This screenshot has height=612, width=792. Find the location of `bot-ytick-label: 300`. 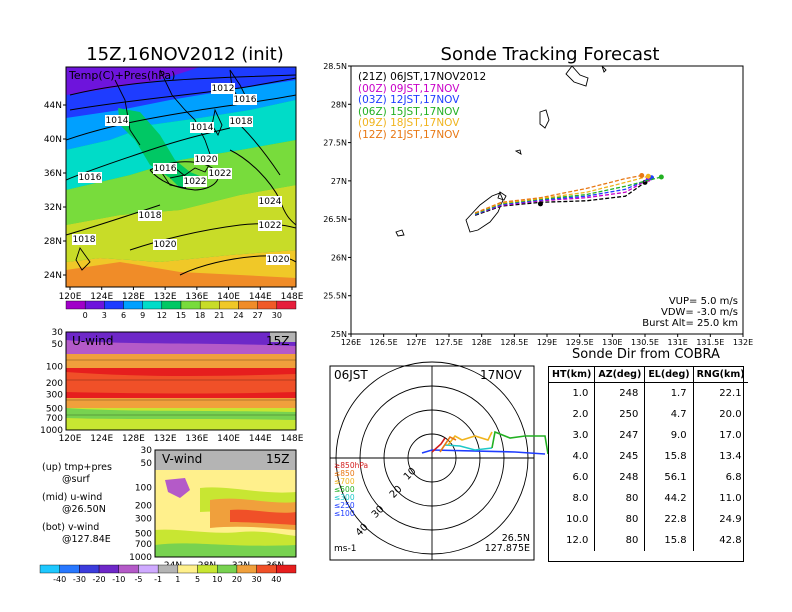

bot-ytick-label: 300 is located at coordinates (143, 519).